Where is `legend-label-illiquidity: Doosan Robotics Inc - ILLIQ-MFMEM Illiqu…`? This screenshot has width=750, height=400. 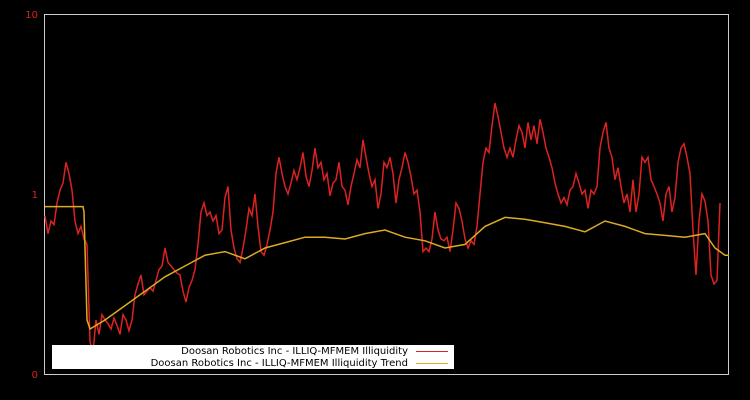
legend-label-illiquidity: Doosan Robotics Inc - ILLIQ-MFMEM Illiqu… is located at coordinates (294, 351).